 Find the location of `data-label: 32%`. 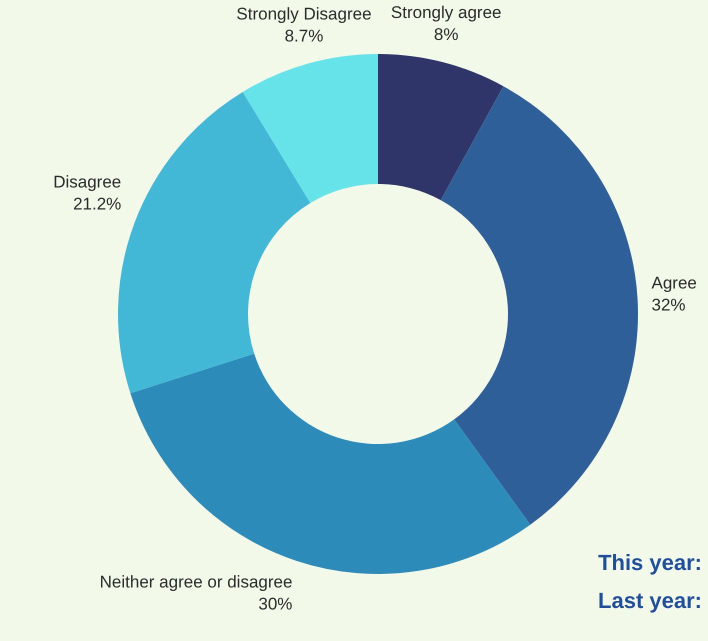

data-label: 32% is located at coordinates (668, 304).